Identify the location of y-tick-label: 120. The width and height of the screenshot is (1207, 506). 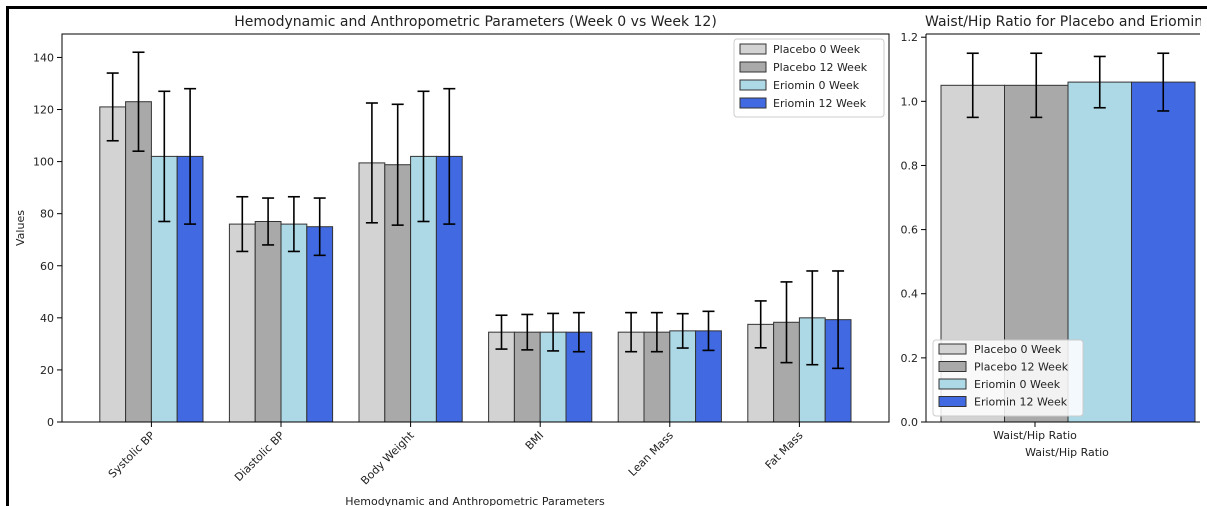
(43, 110).